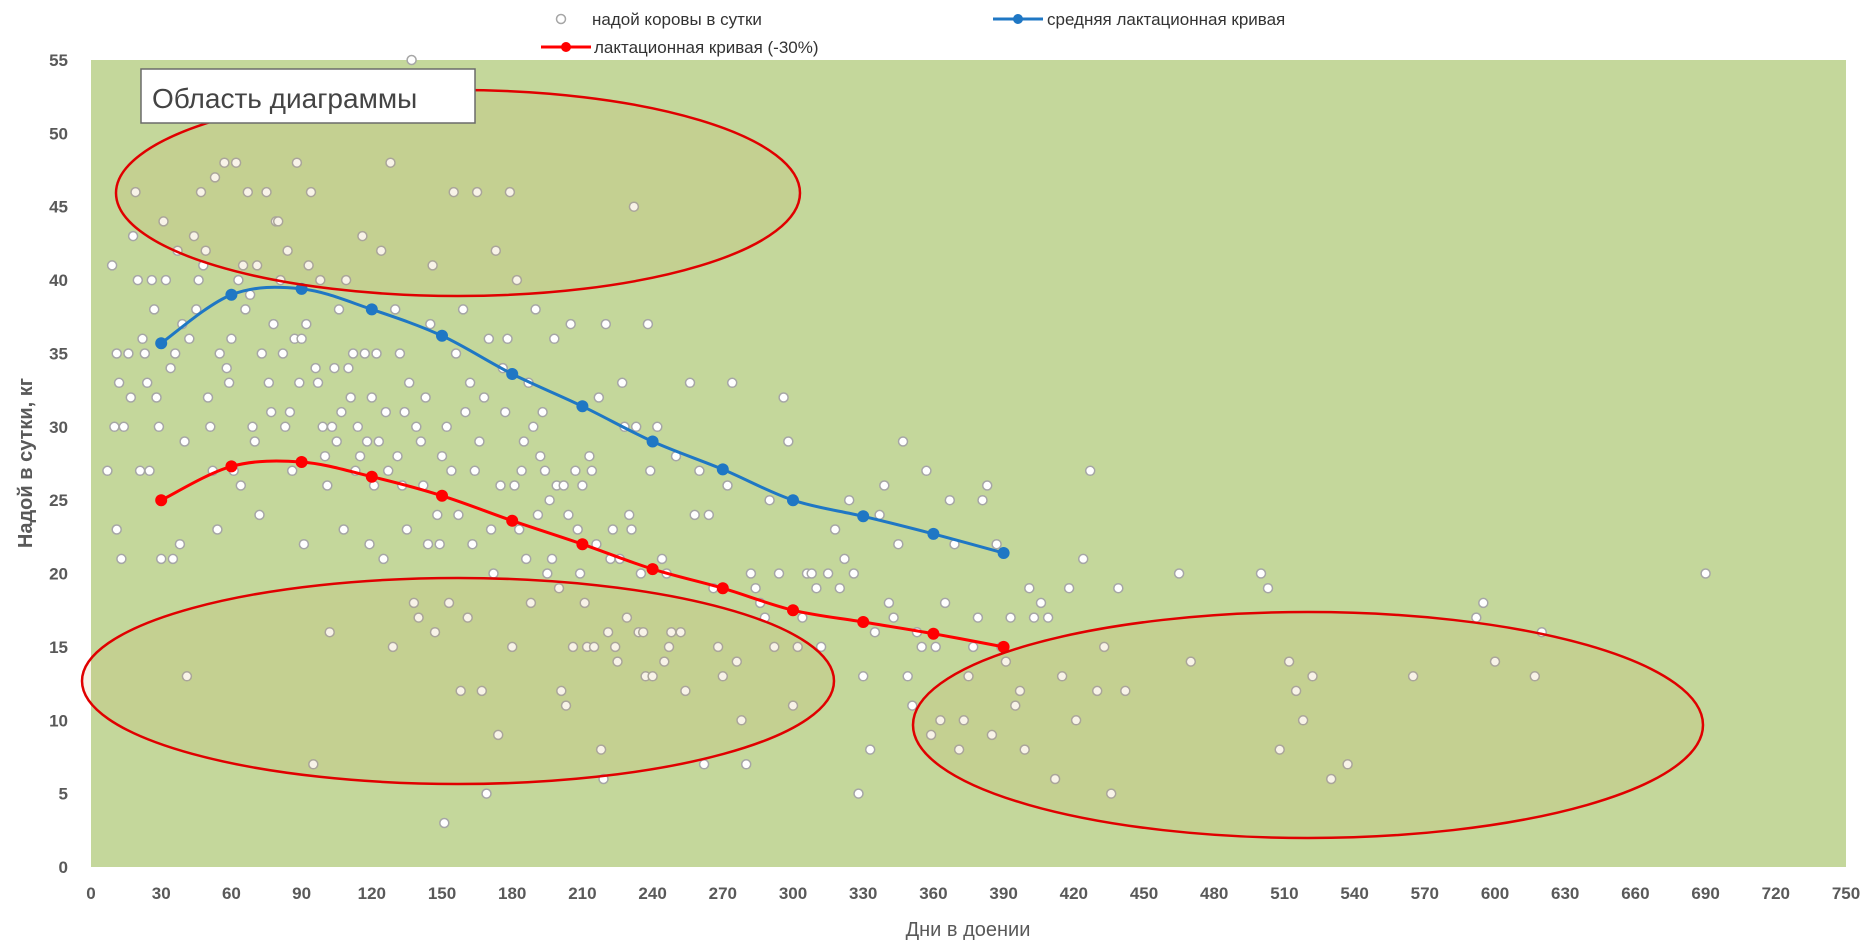 This screenshot has width=1872, height=945. What do you see at coordinates (512, 893) in the screenshot?
I see `x-tick-label: 180` at bounding box center [512, 893].